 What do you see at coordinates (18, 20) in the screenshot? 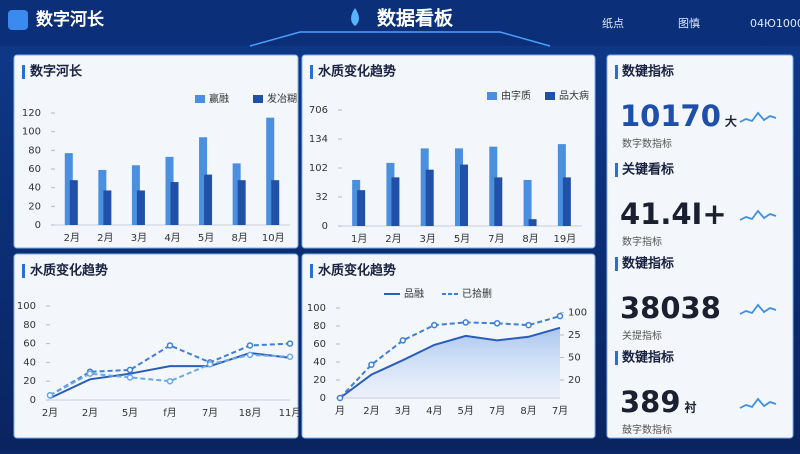
I see `logo-icon` at bounding box center [18, 20].